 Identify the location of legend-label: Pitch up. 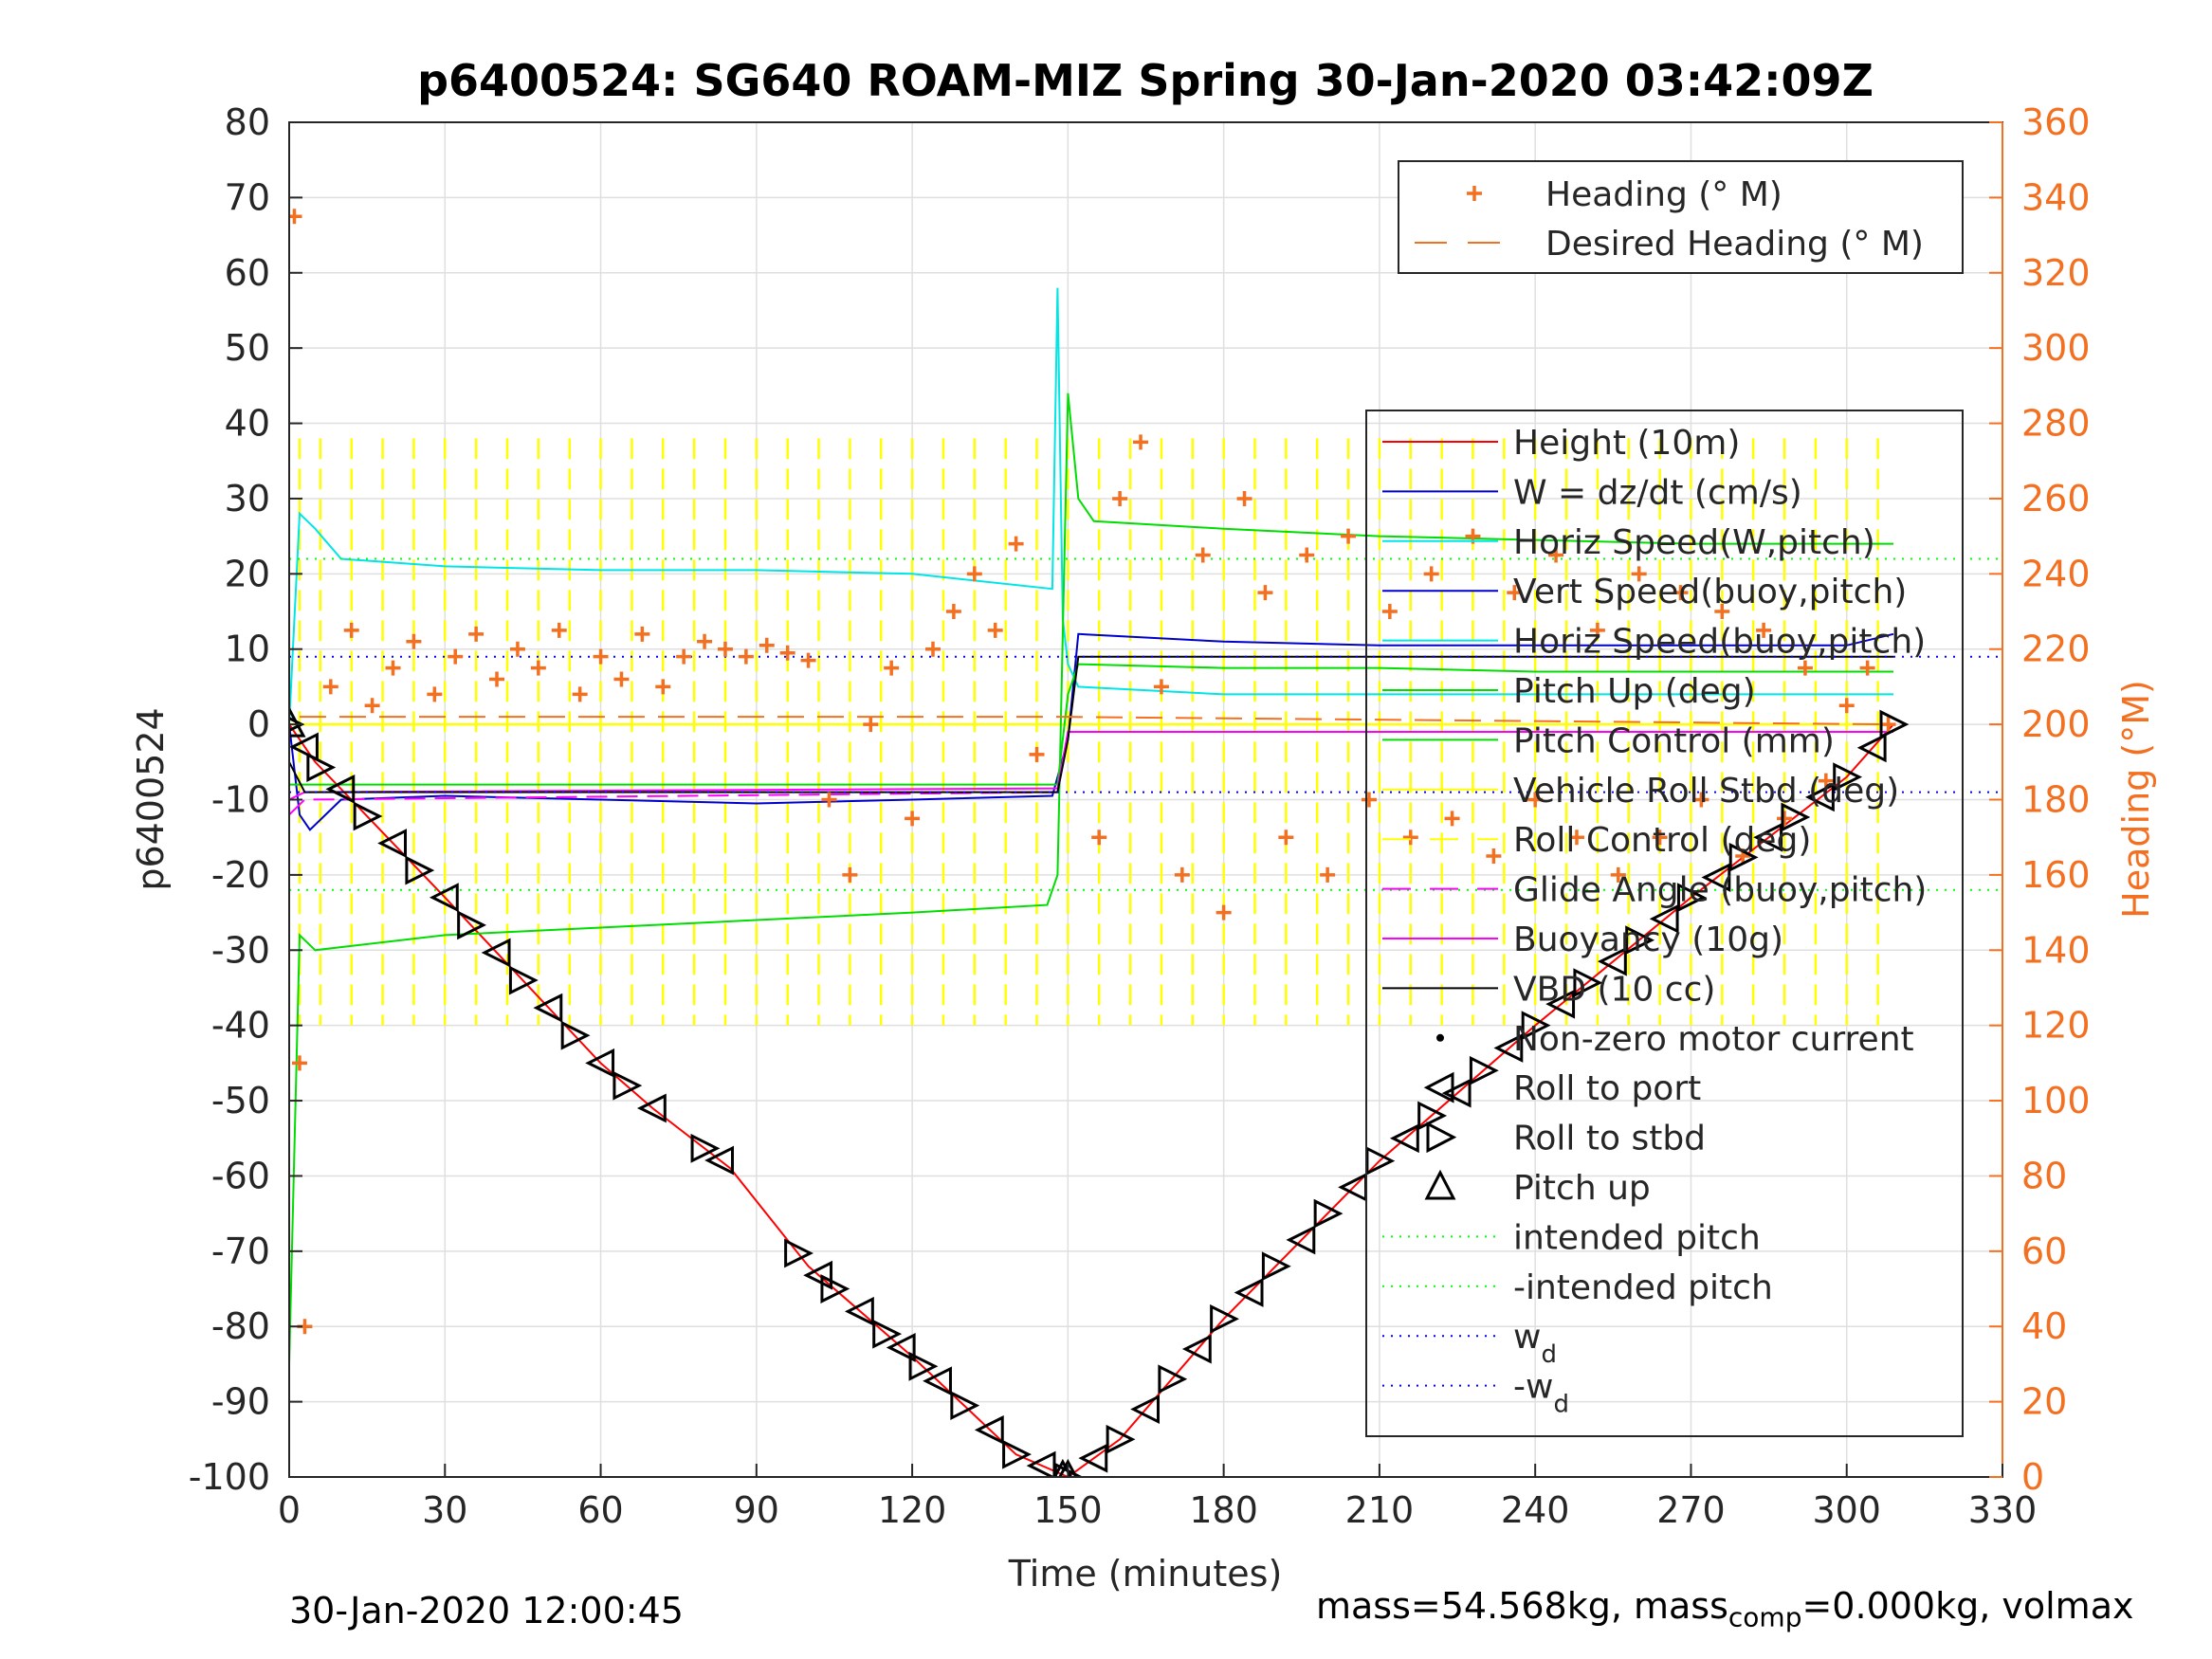
(1582, 1188).